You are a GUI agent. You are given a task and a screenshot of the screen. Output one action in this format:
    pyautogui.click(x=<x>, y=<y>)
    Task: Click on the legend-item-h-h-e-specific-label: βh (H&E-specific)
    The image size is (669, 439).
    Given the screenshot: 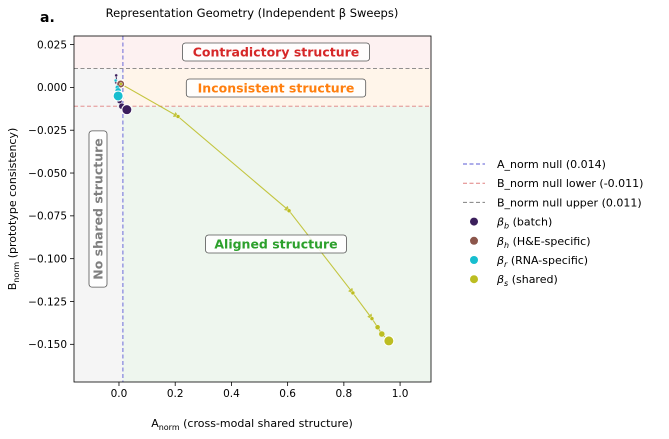 What is the action you would take?
    pyautogui.click(x=543, y=242)
    